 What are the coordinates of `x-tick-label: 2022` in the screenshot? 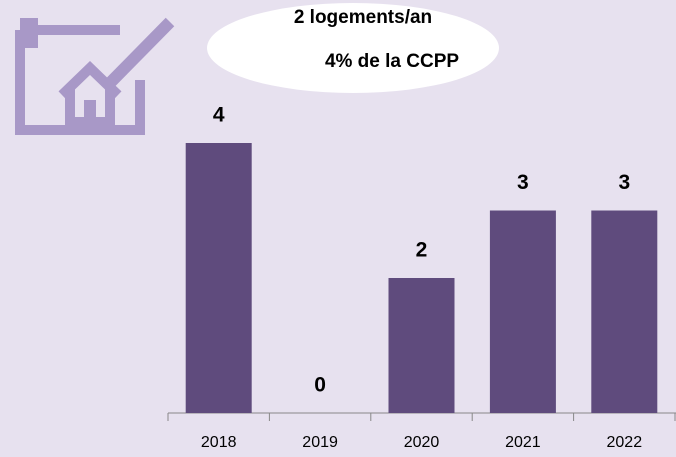 It's located at (625, 442).